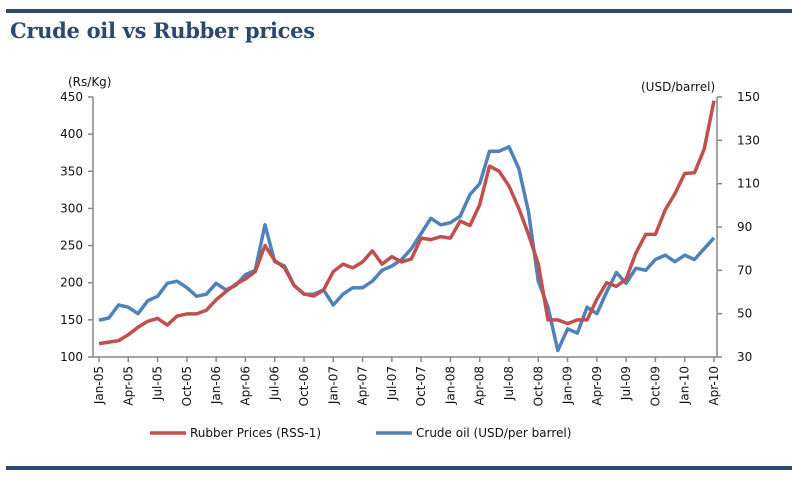 The image size is (792, 480). What do you see at coordinates (744, 314) in the screenshot?
I see `right-tick-label: 50` at bounding box center [744, 314].